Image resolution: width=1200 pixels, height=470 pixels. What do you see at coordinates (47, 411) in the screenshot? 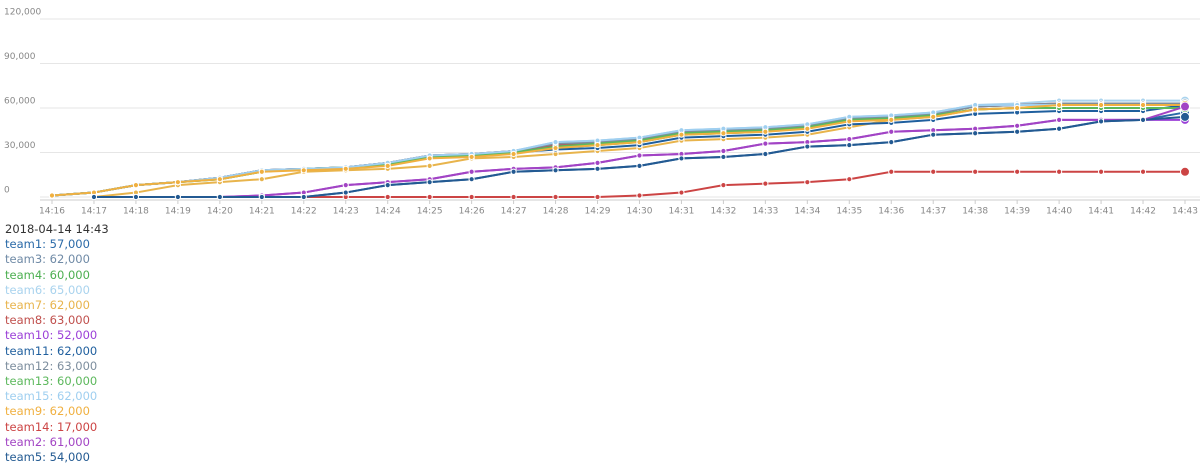
I see `tooltip-entry: team9: 62,000` at bounding box center [47, 411].